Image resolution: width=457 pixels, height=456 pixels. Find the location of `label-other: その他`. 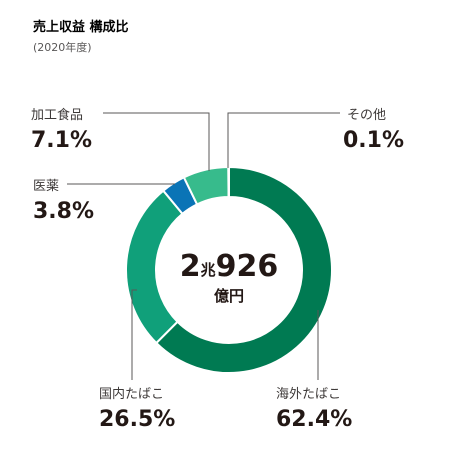

label-other: その他 is located at coordinates (366, 115).